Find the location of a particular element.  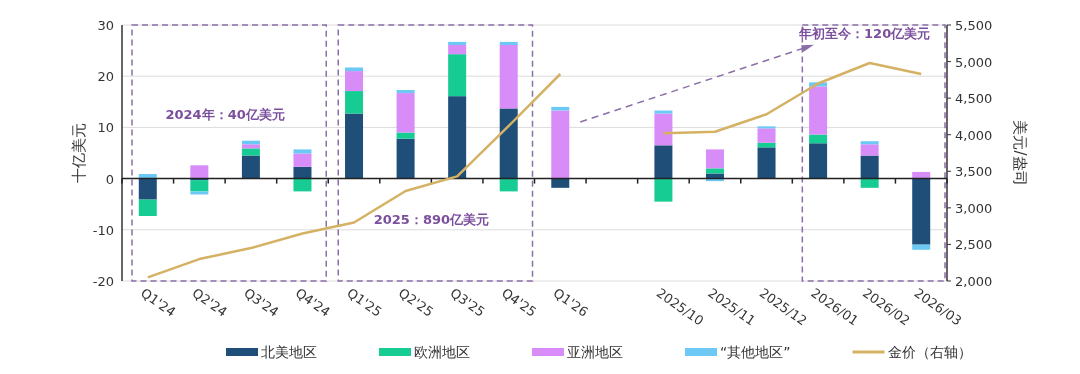

y-tick-label: 10 is located at coordinates (105, 128).